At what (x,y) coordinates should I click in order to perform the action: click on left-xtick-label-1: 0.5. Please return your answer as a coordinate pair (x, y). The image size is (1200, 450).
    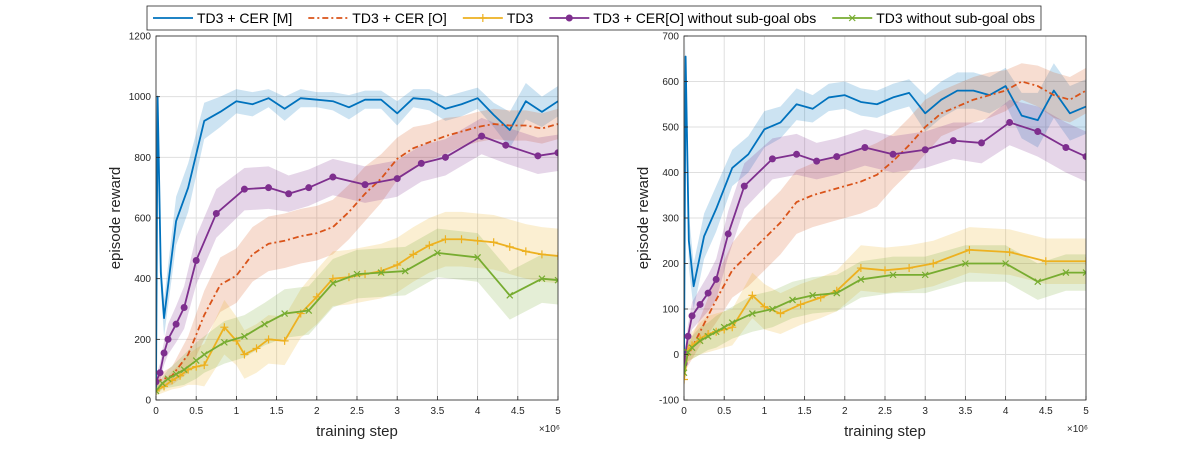
    Looking at the image, I should click on (196, 411).